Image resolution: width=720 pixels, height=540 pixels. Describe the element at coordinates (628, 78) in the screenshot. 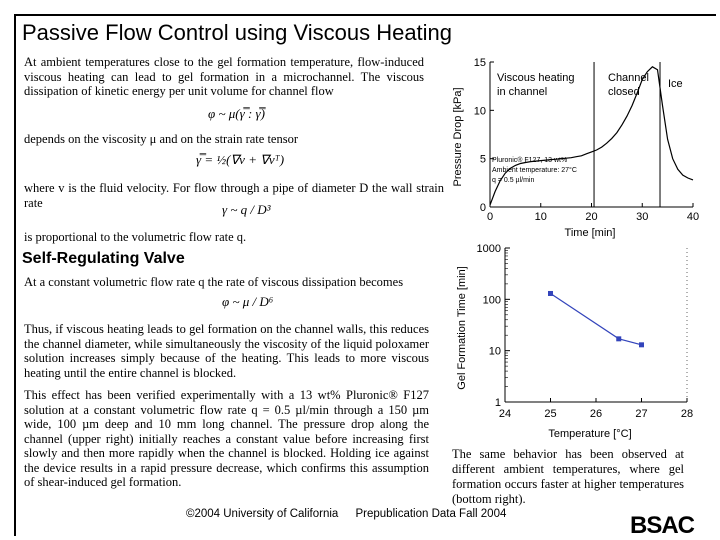

I see `annotation-channel-closed-1: Channel` at that location.